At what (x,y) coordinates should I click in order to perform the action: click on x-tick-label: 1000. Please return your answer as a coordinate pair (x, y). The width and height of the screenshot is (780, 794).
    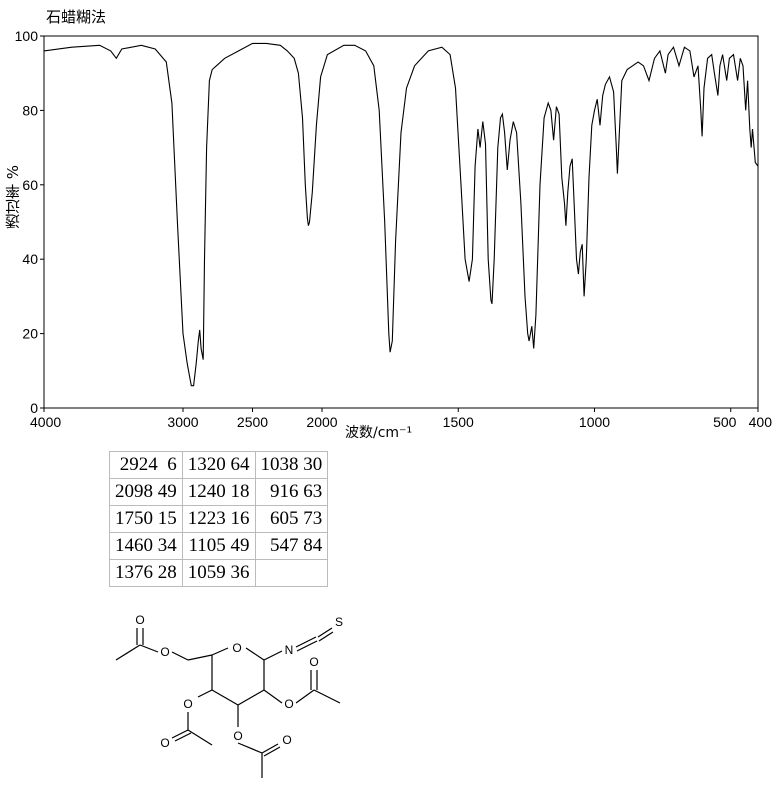
    Looking at the image, I should click on (594, 422).